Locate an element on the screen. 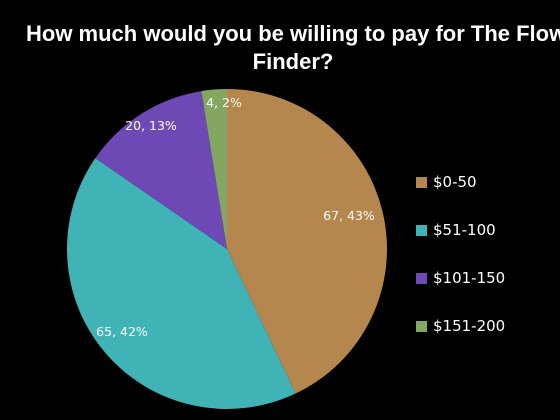  chart-title-line-2: Finder? is located at coordinates (293, 61).